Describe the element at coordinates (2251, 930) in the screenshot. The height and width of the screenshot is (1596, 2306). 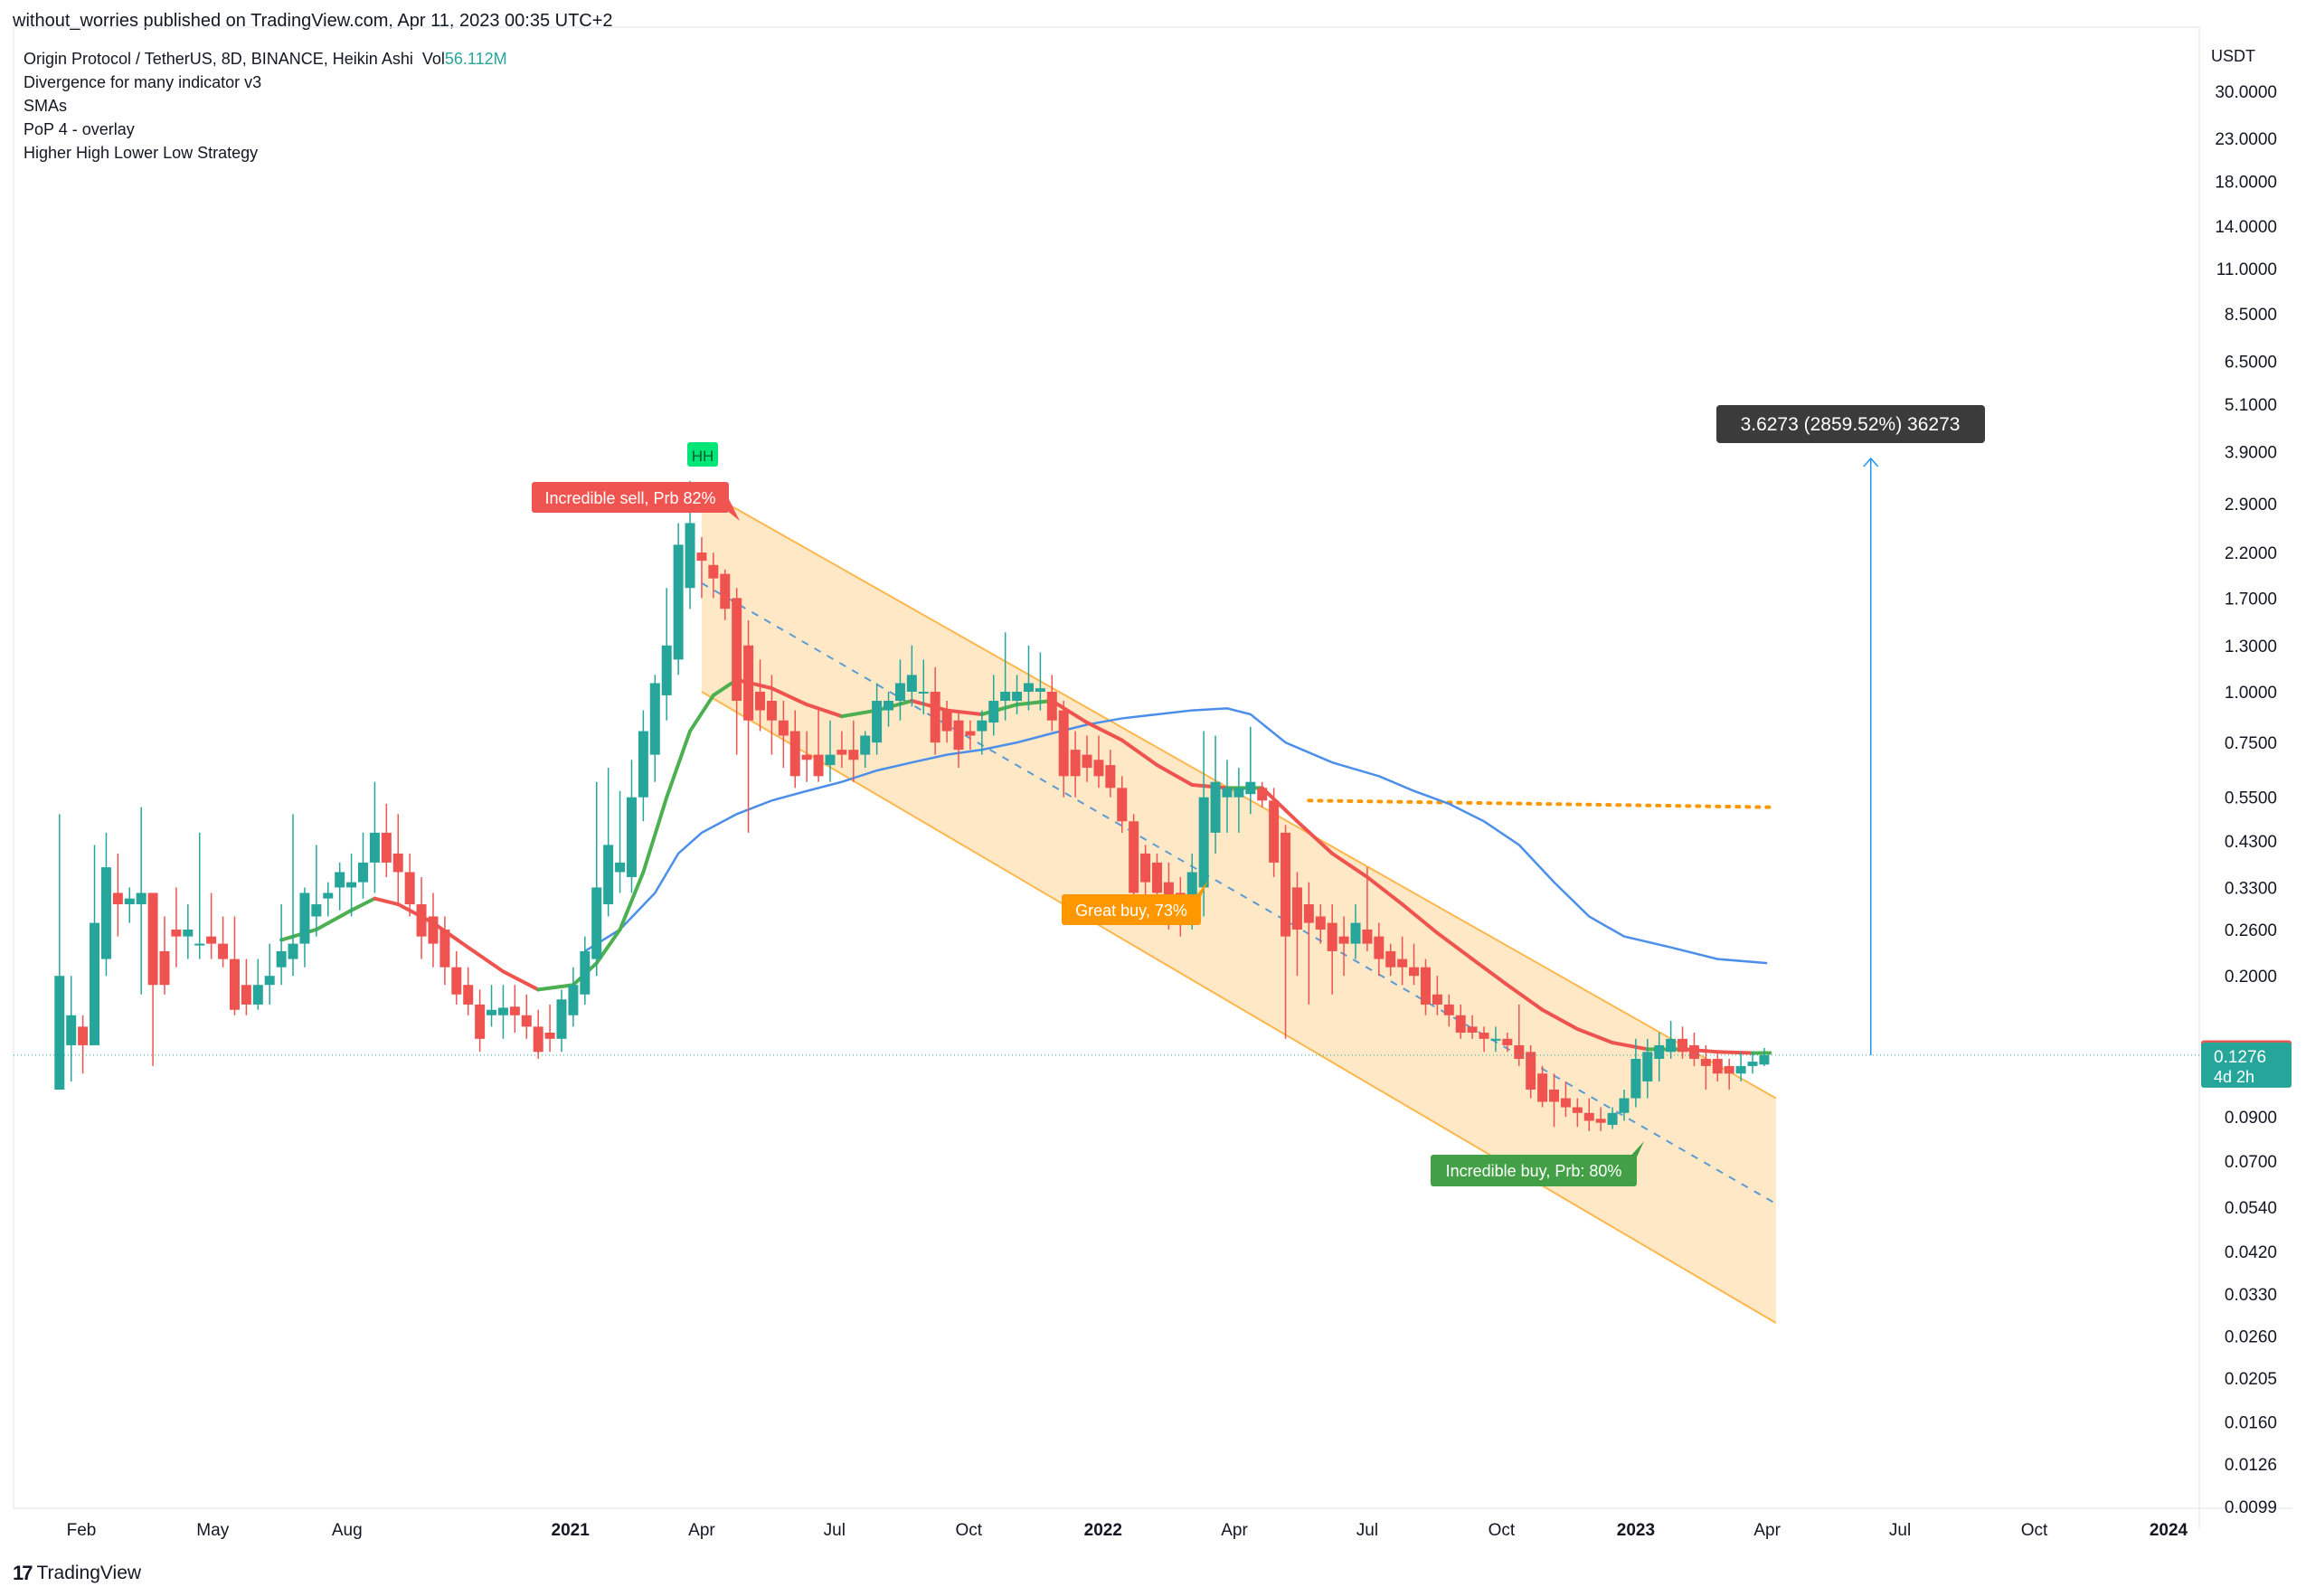
I see `price-tick-label: 0.2600` at that location.